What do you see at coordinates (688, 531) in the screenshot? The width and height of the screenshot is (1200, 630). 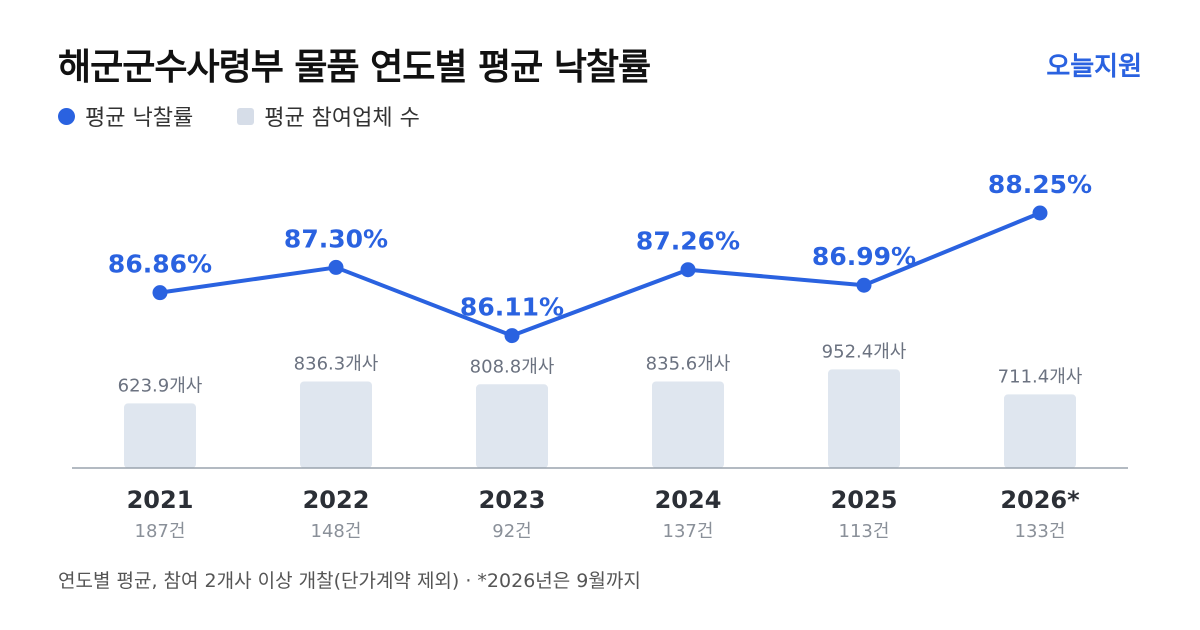 I see `x-tick-sublabel: 137건` at bounding box center [688, 531].